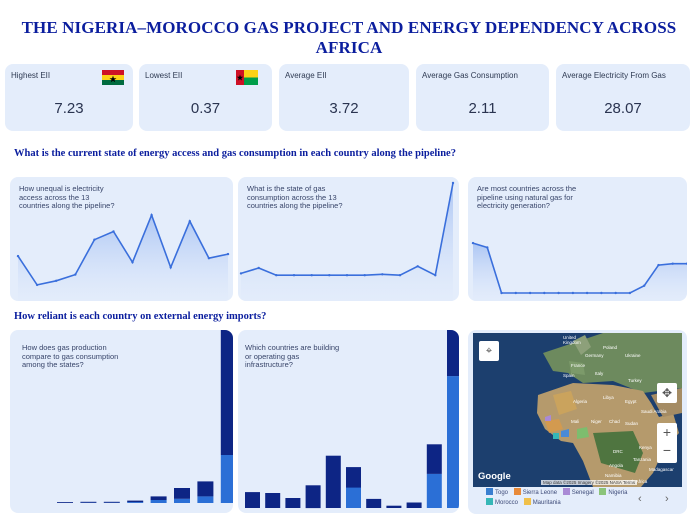 The image size is (698, 524). Describe the element at coordinates (667, 450) in the screenshot. I see `zoom-out-button: −` at that location.